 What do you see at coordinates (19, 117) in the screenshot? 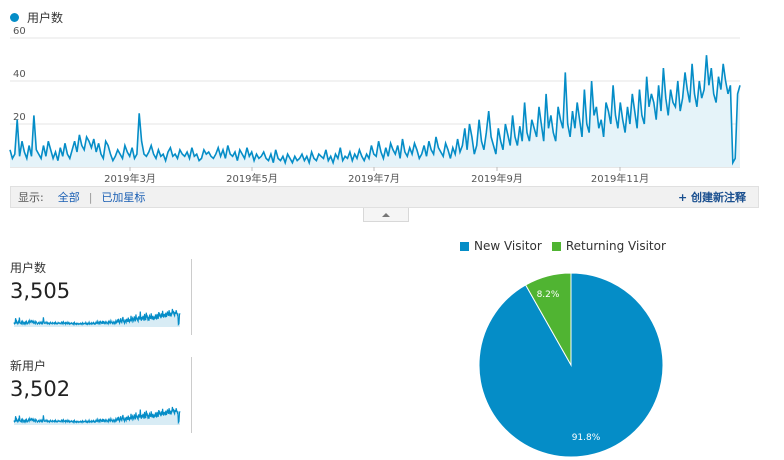
I see `y-tick-label: 20` at bounding box center [19, 117].